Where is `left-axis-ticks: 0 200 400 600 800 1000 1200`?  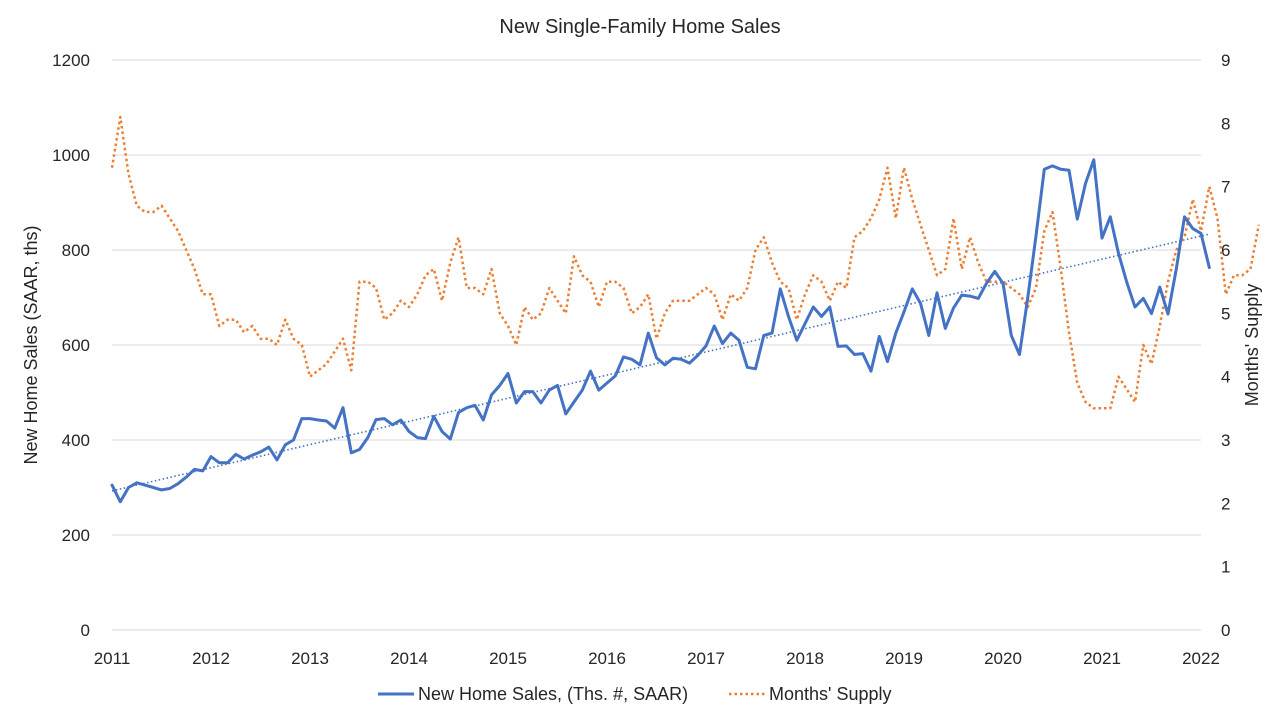 left-axis-ticks: 0 200 400 600 800 1000 1200 is located at coordinates (71, 345).